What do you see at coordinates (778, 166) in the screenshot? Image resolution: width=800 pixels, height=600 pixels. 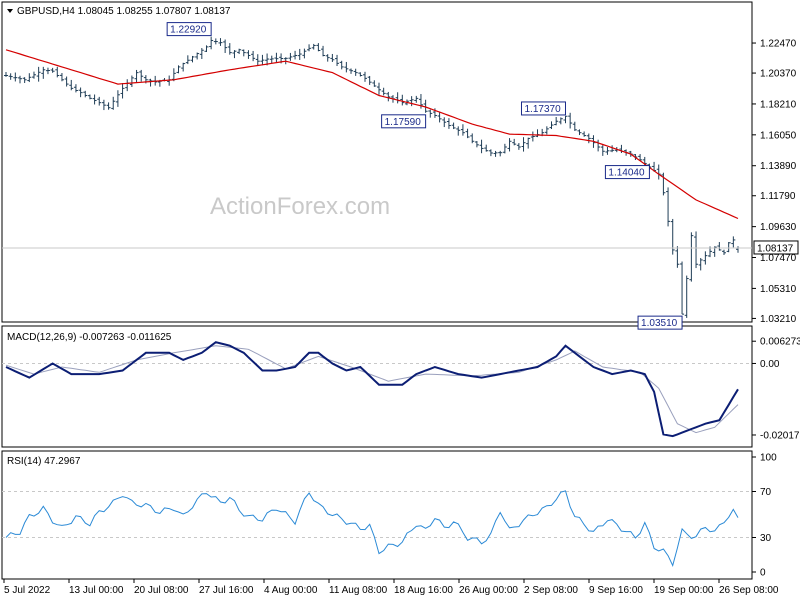 I see `price-tick-label: 1.13890` at bounding box center [778, 166].